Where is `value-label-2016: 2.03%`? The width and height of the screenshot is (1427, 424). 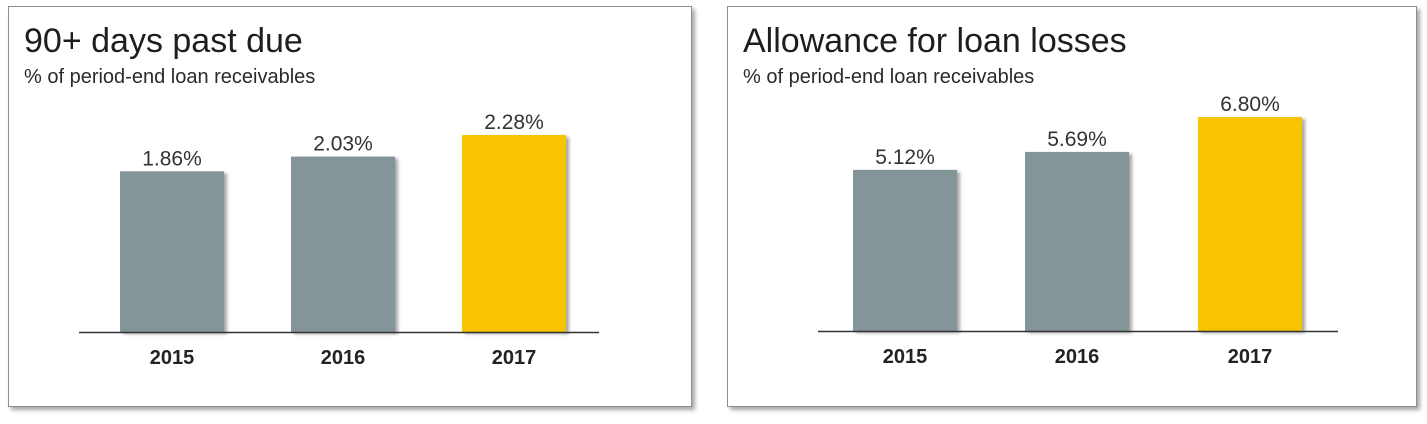 value-label-2016: 2.03% is located at coordinates (343, 144).